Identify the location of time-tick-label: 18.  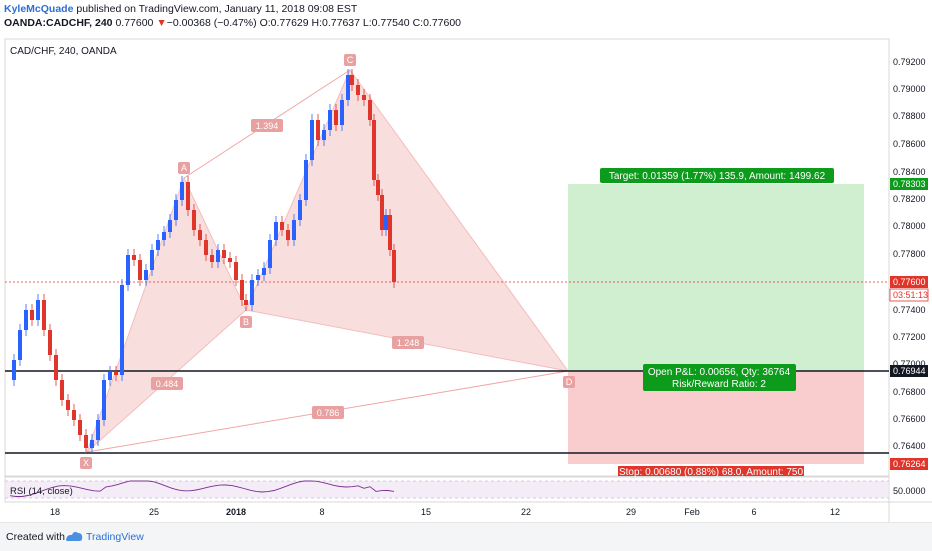
(55, 512).